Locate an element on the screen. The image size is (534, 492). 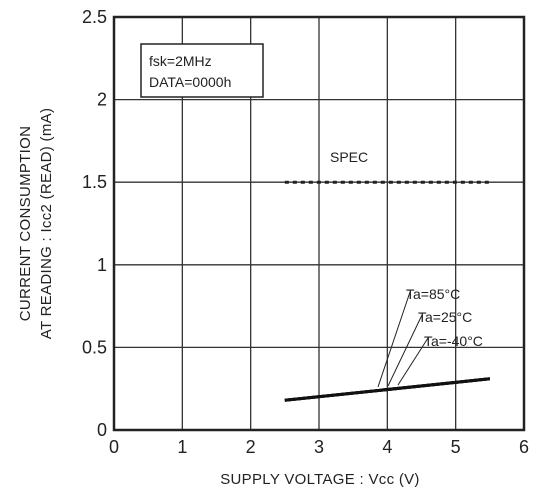
condition-frequency: fsk=2MHz is located at coordinates (180, 61).